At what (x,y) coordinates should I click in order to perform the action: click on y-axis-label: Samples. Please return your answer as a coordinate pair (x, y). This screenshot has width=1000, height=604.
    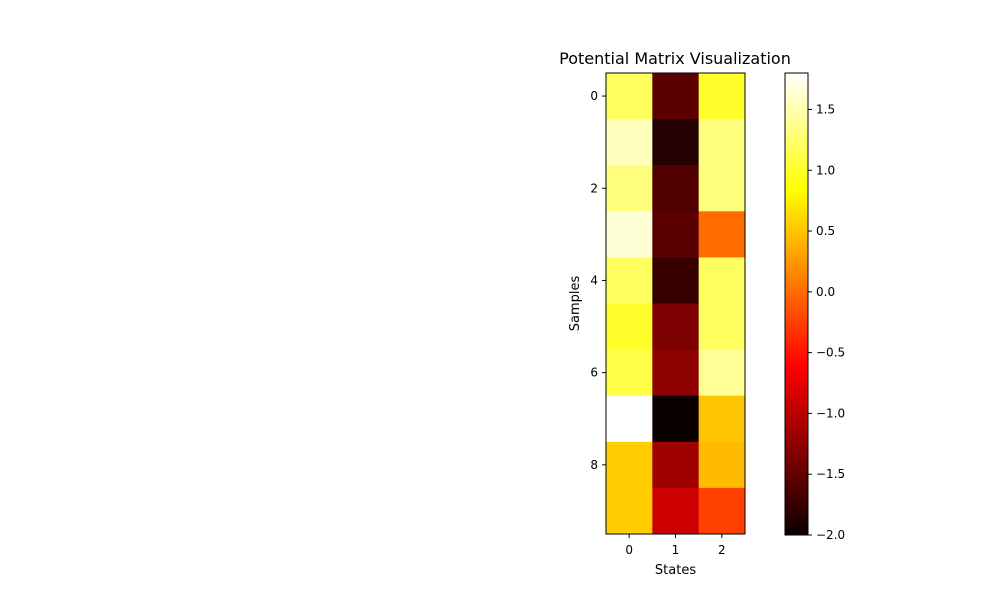
    Looking at the image, I should click on (575, 304).